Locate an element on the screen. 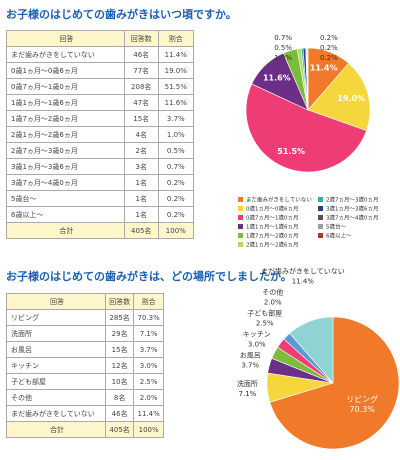 The image size is (400, 460). legend-label: 5歳台〜 is located at coordinates (336, 227).